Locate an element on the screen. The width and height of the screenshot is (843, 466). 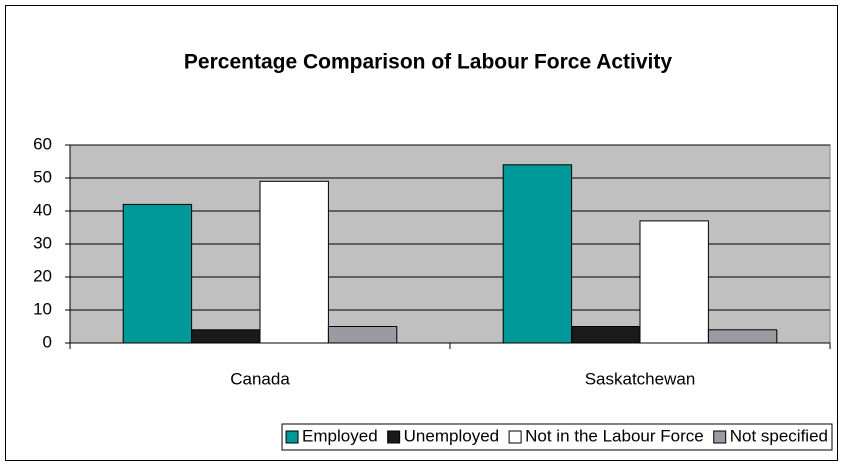
y-tick-label: 20 is located at coordinates (42, 275).